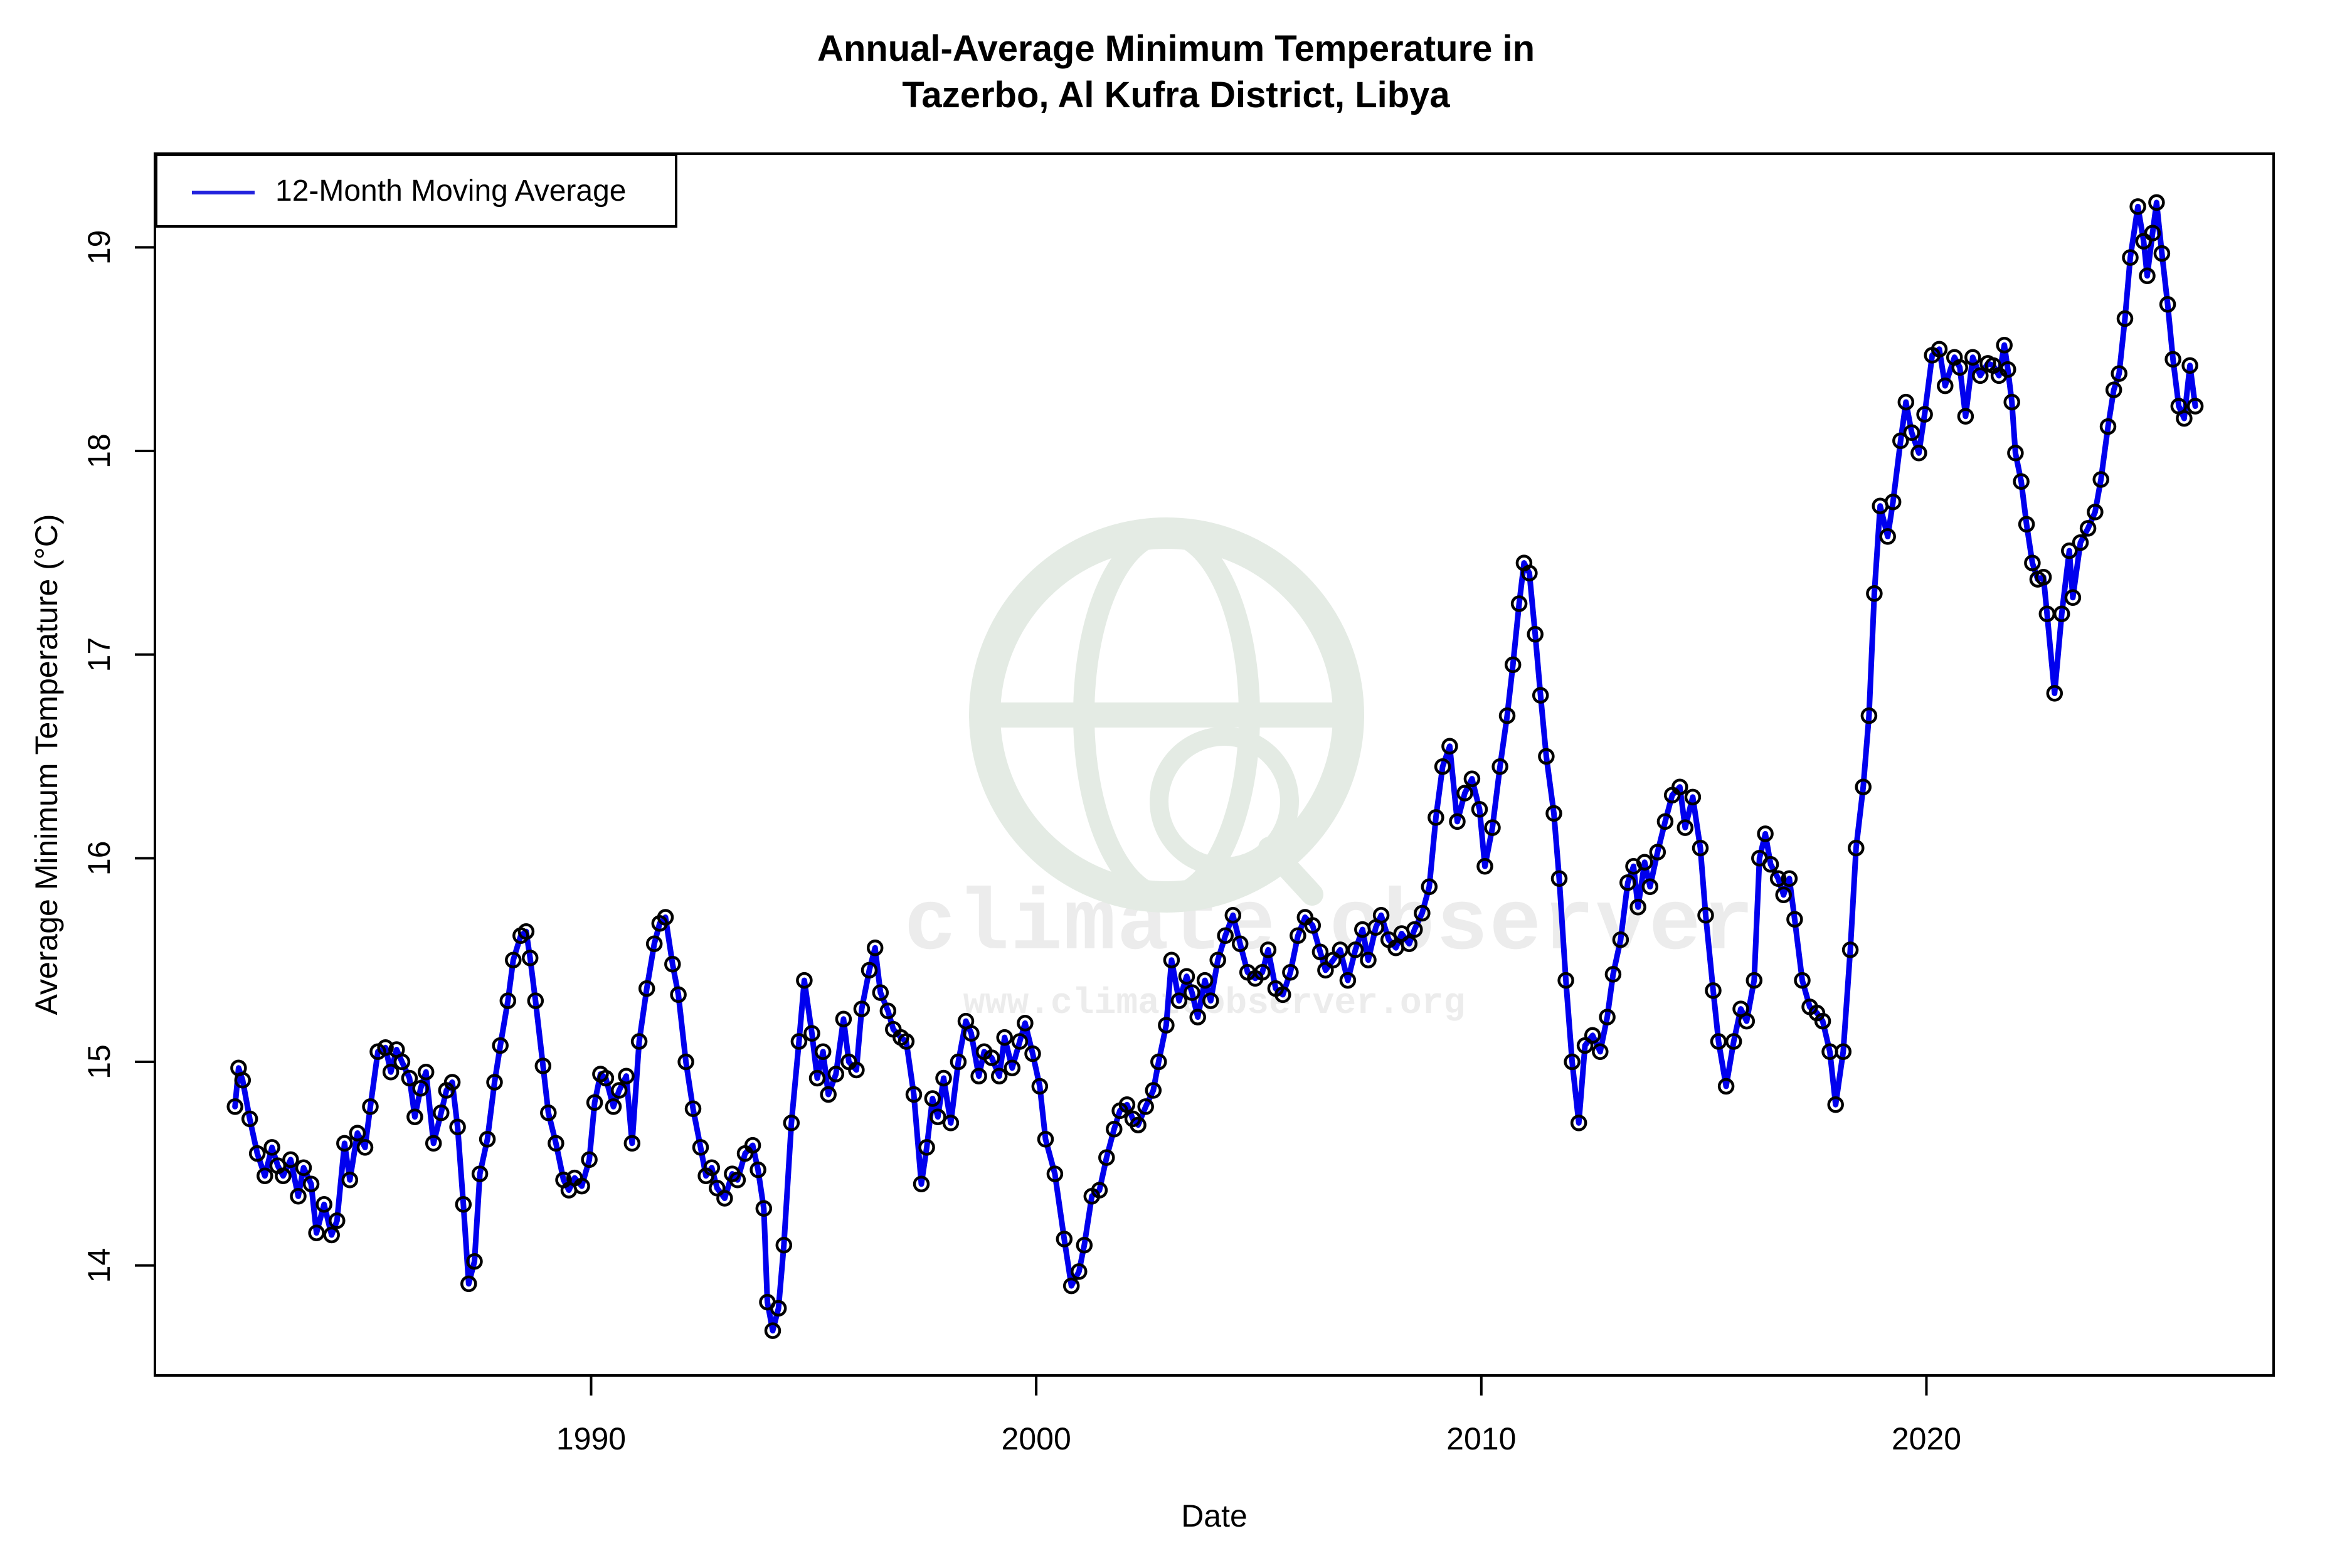 The height and width of the screenshot is (1568, 2352). I want to click on y-tick-label: 18, so click(99, 451).